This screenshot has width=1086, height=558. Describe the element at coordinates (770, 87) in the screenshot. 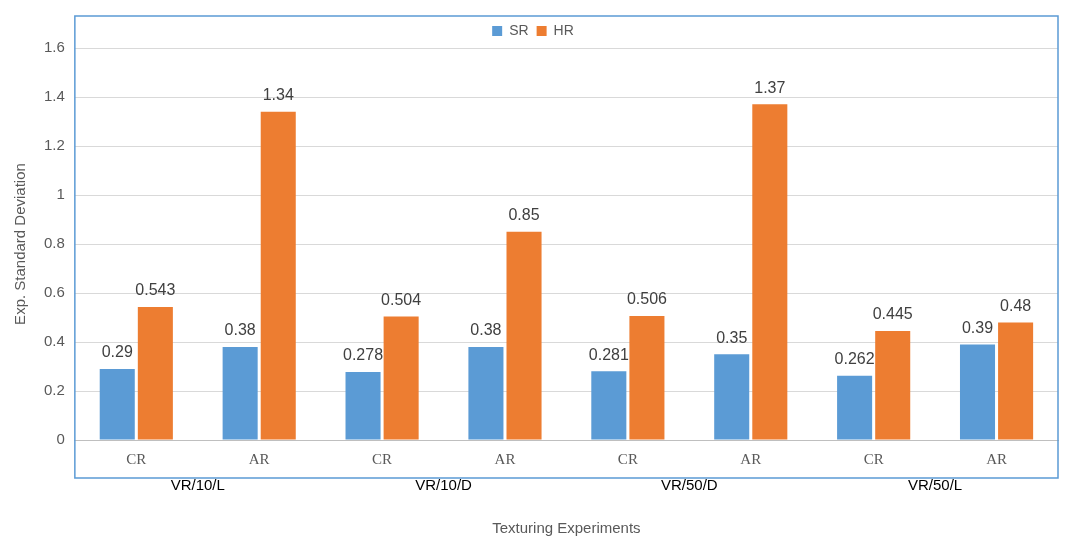

I see `data-label: 1.37` at that location.